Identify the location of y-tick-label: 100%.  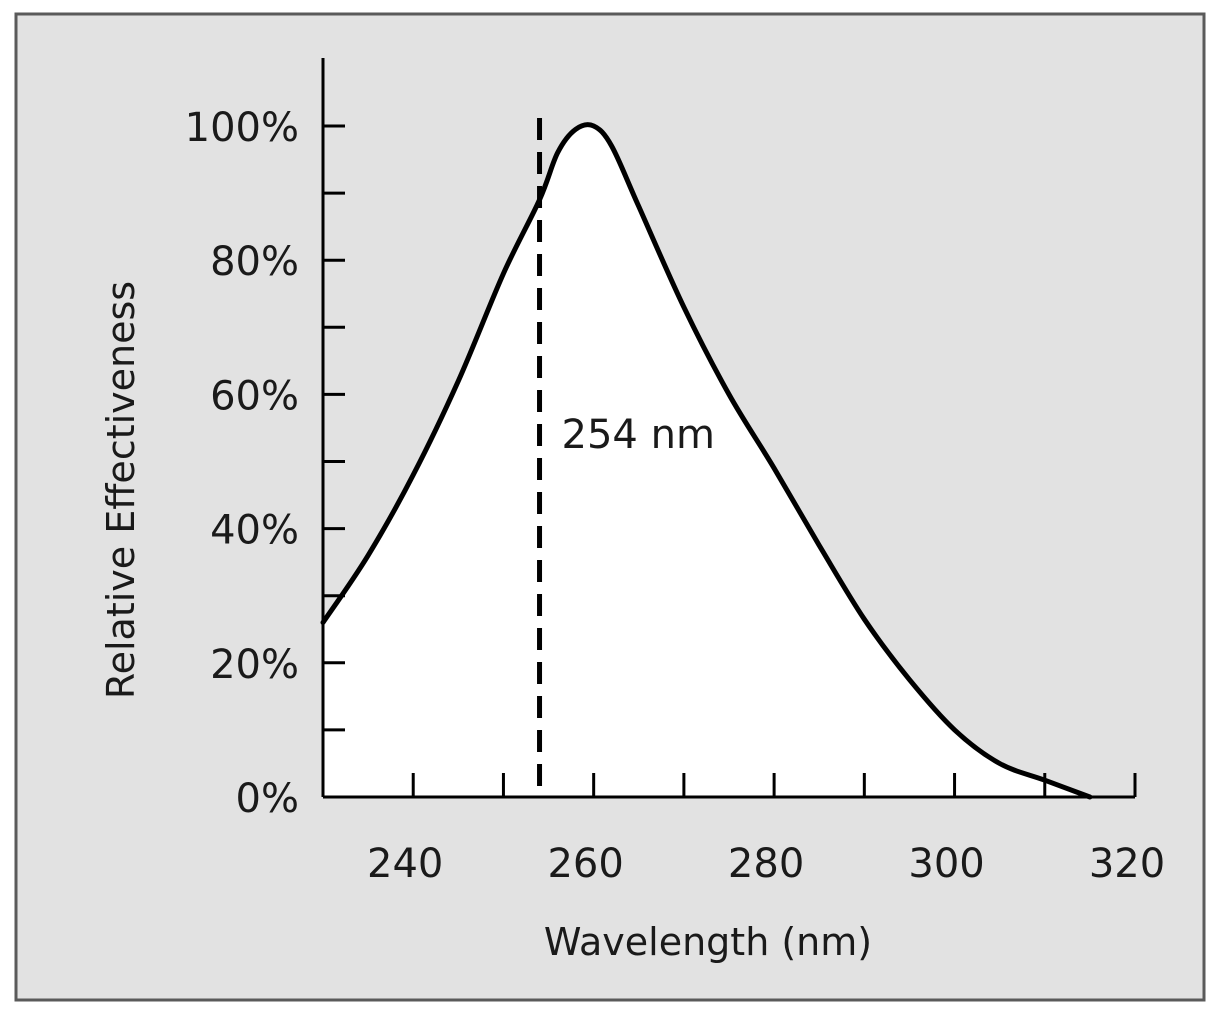
(242, 128).